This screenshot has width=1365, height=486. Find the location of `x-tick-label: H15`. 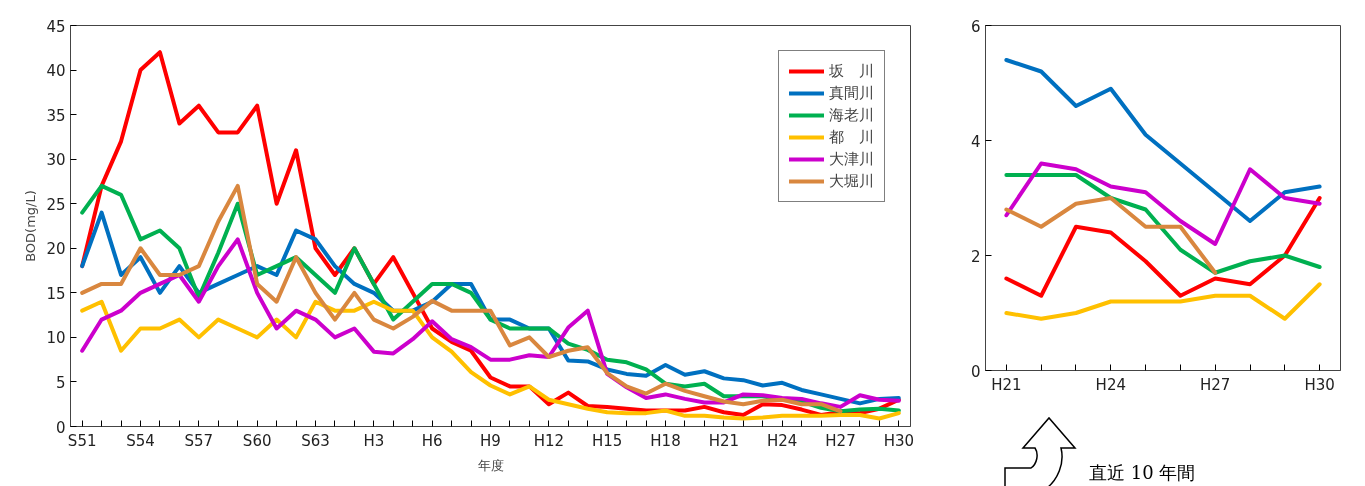

x-tick-label: H15 is located at coordinates (607, 440).